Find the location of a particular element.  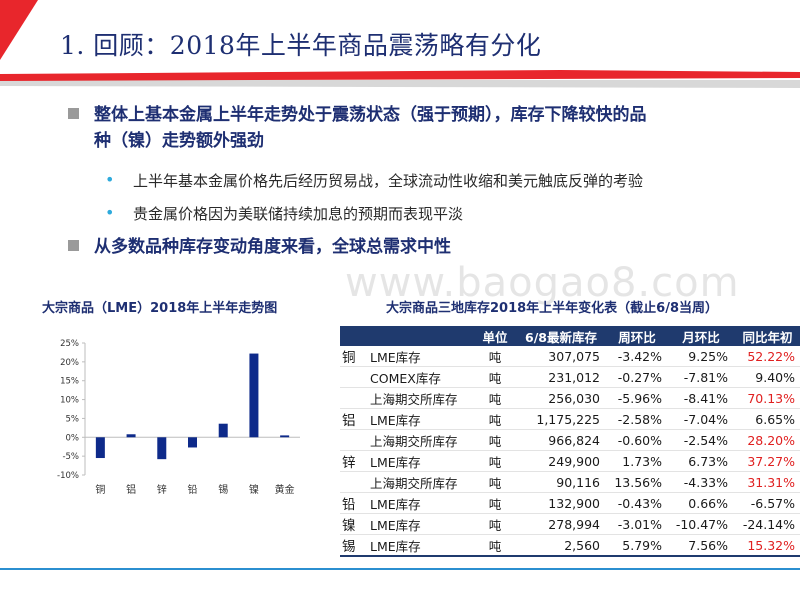

y-tick-label: 15% is located at coordinates (69, 382).